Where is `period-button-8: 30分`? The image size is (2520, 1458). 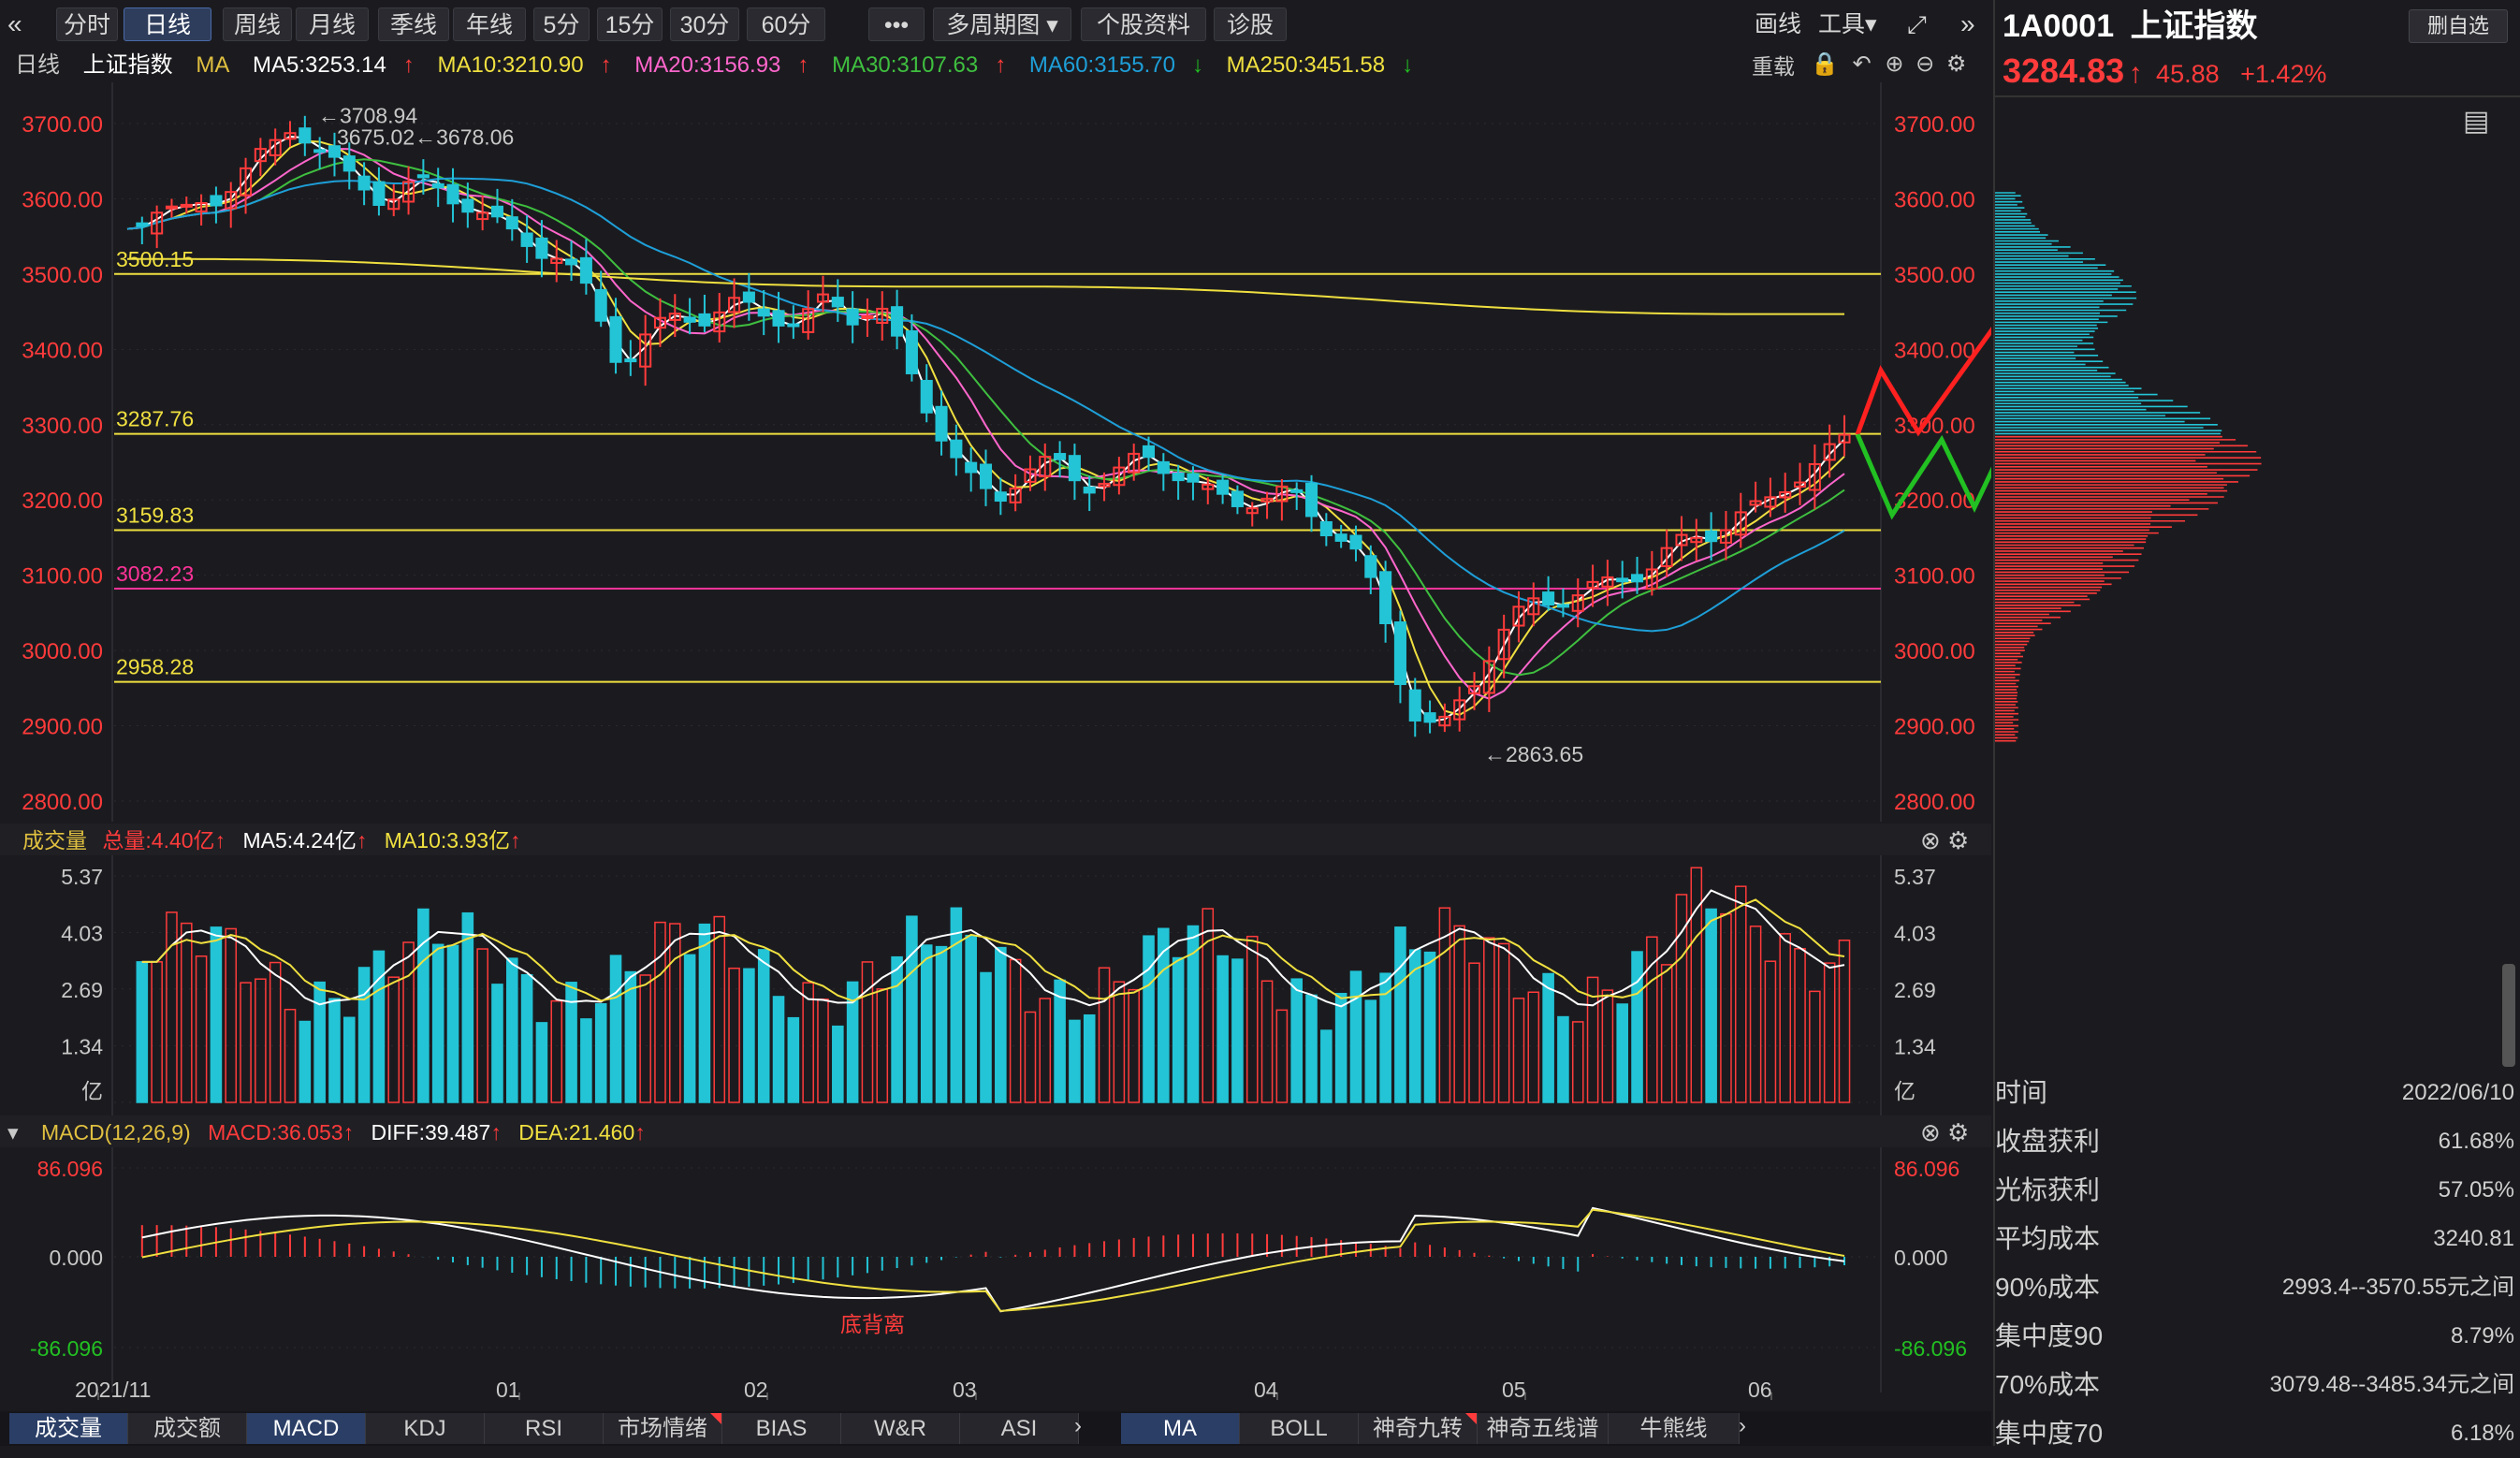
period-button-8: 30分 is located at coordinates (705, 24).